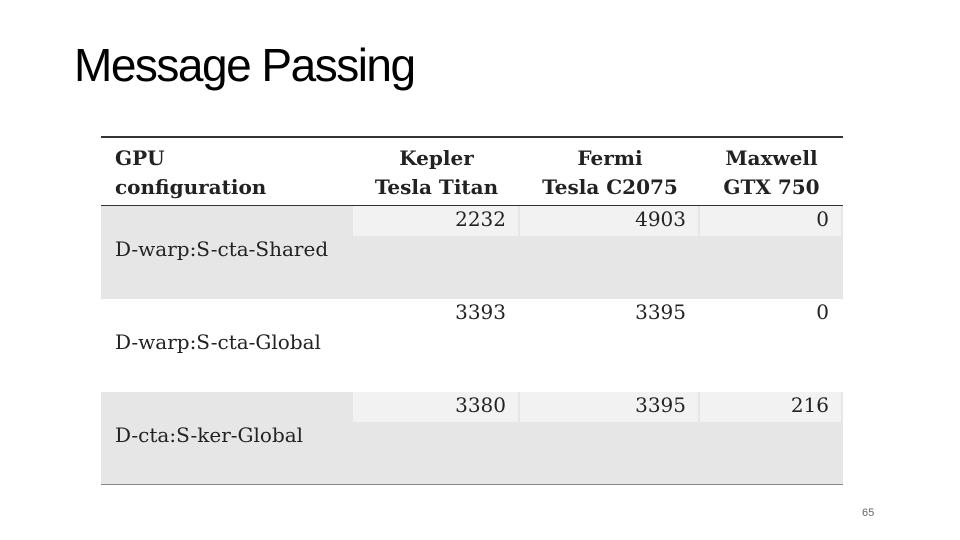 The height and width of the screenshot is (540, 960). What do you see at coordinates (480, 405) in the screenshot?
I see `value-cell: 3380` at bounding box center [480, 405].